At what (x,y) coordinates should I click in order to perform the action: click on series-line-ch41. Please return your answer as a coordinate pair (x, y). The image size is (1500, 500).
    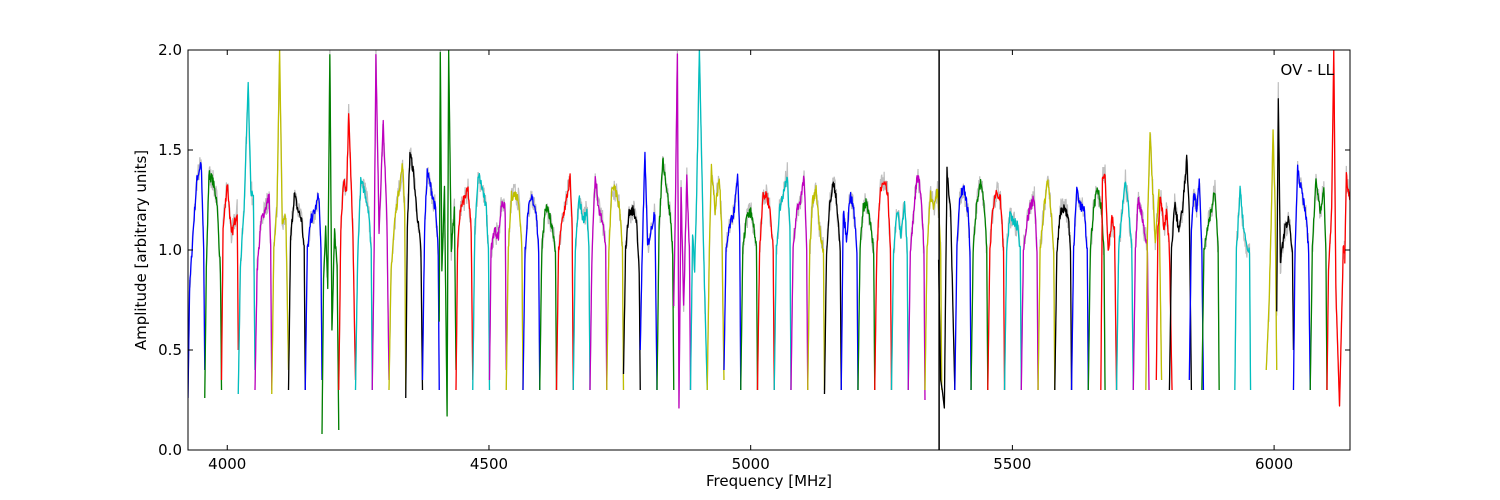
    Looking at the image, I should click on (883, 286).